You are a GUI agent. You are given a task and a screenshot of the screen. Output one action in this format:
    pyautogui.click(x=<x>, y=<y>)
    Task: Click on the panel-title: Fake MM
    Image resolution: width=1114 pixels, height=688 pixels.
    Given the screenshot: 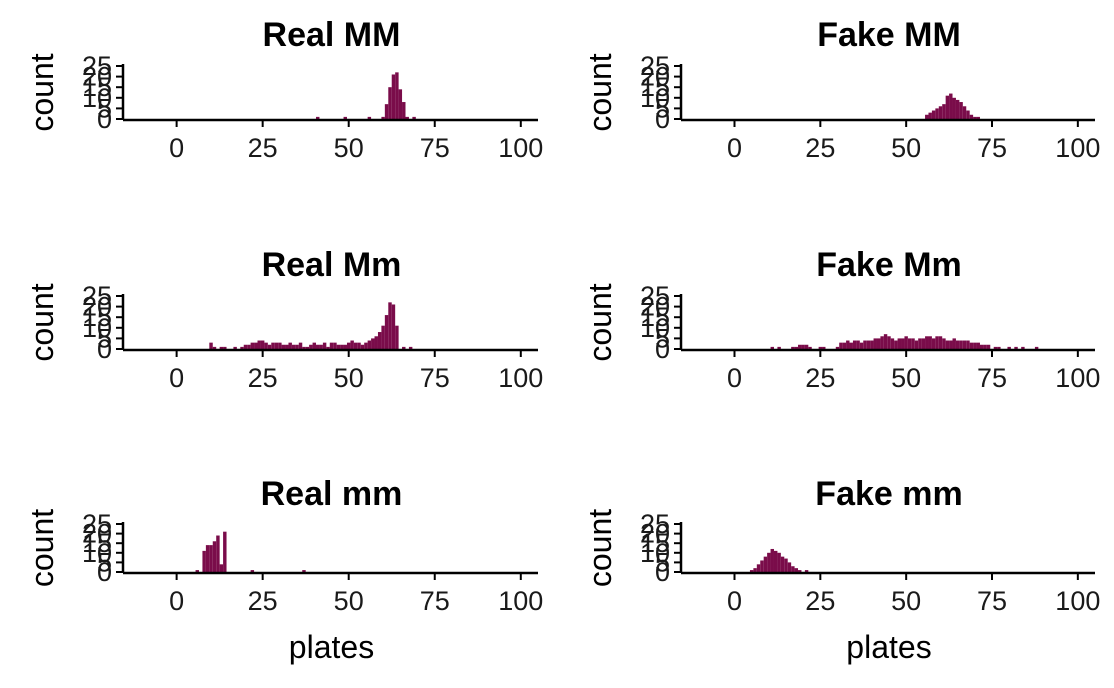 What is the action you would take?
    pyautogui.click(x=889, y=35)
    